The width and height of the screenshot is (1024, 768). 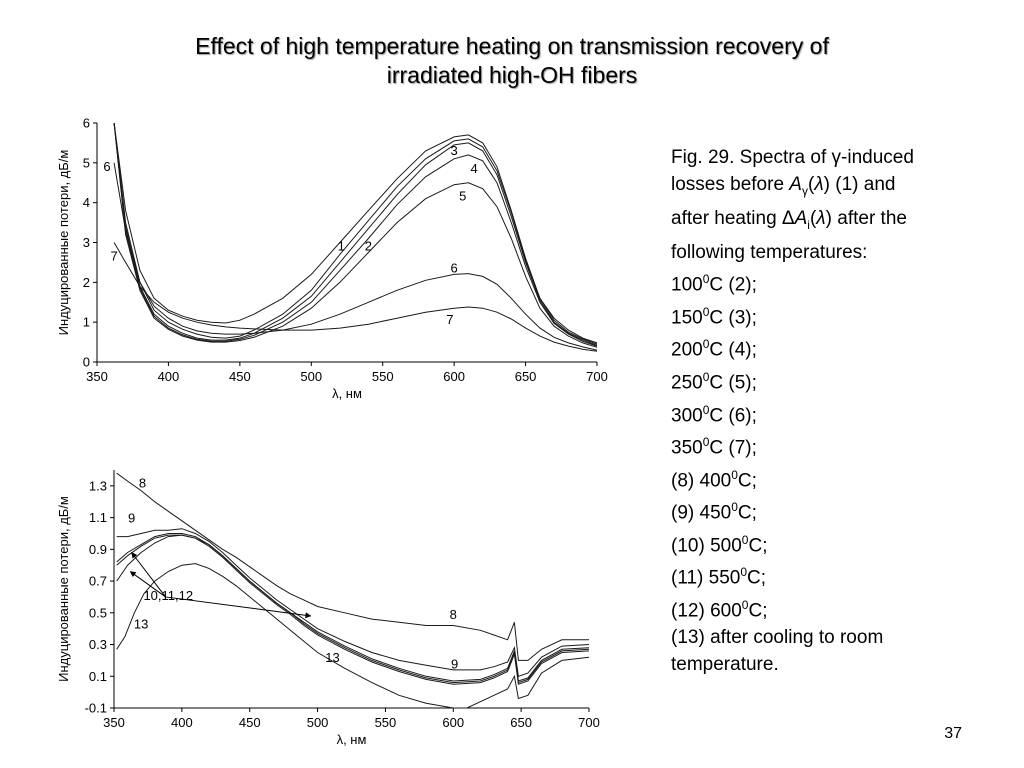 I want to click on caption-text: (9) 450, so click(x=701, y=513).